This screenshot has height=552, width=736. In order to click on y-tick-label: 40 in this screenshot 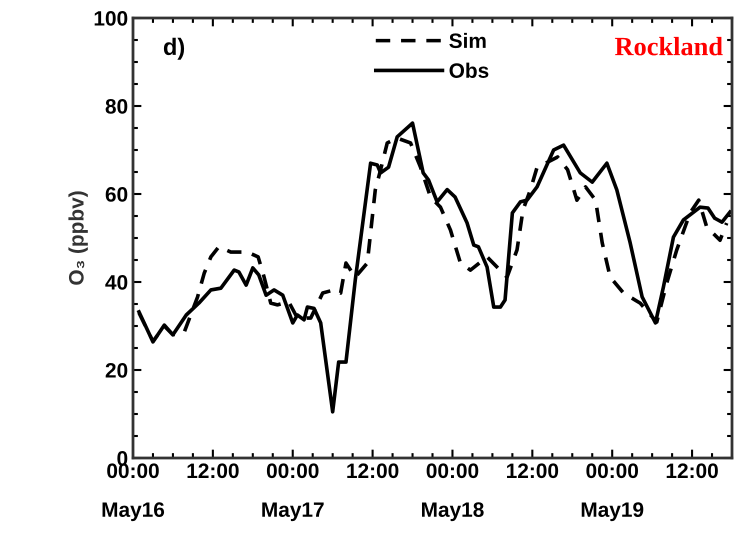, I will do `click(116, 282)`.